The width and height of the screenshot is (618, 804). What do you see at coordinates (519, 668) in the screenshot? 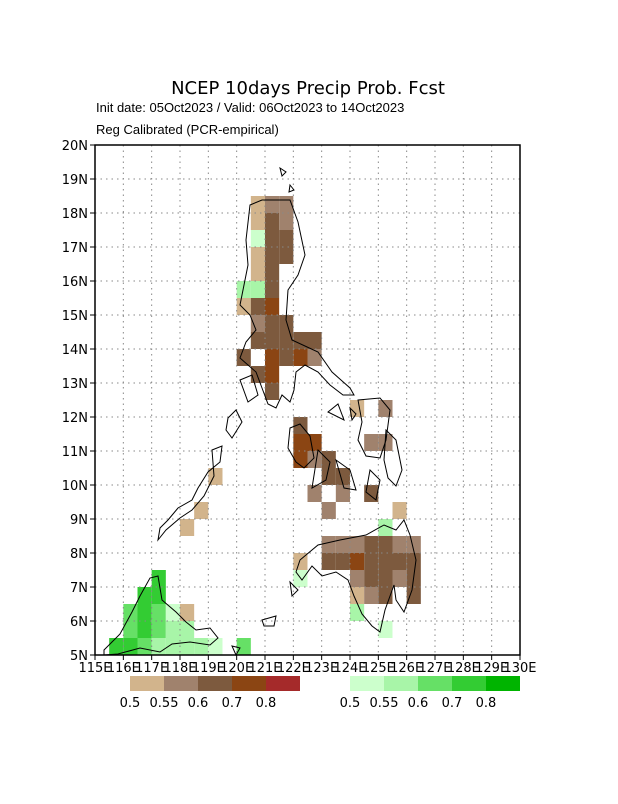
I see `x-tick-label: 130E` at bounding box center [519, 668].